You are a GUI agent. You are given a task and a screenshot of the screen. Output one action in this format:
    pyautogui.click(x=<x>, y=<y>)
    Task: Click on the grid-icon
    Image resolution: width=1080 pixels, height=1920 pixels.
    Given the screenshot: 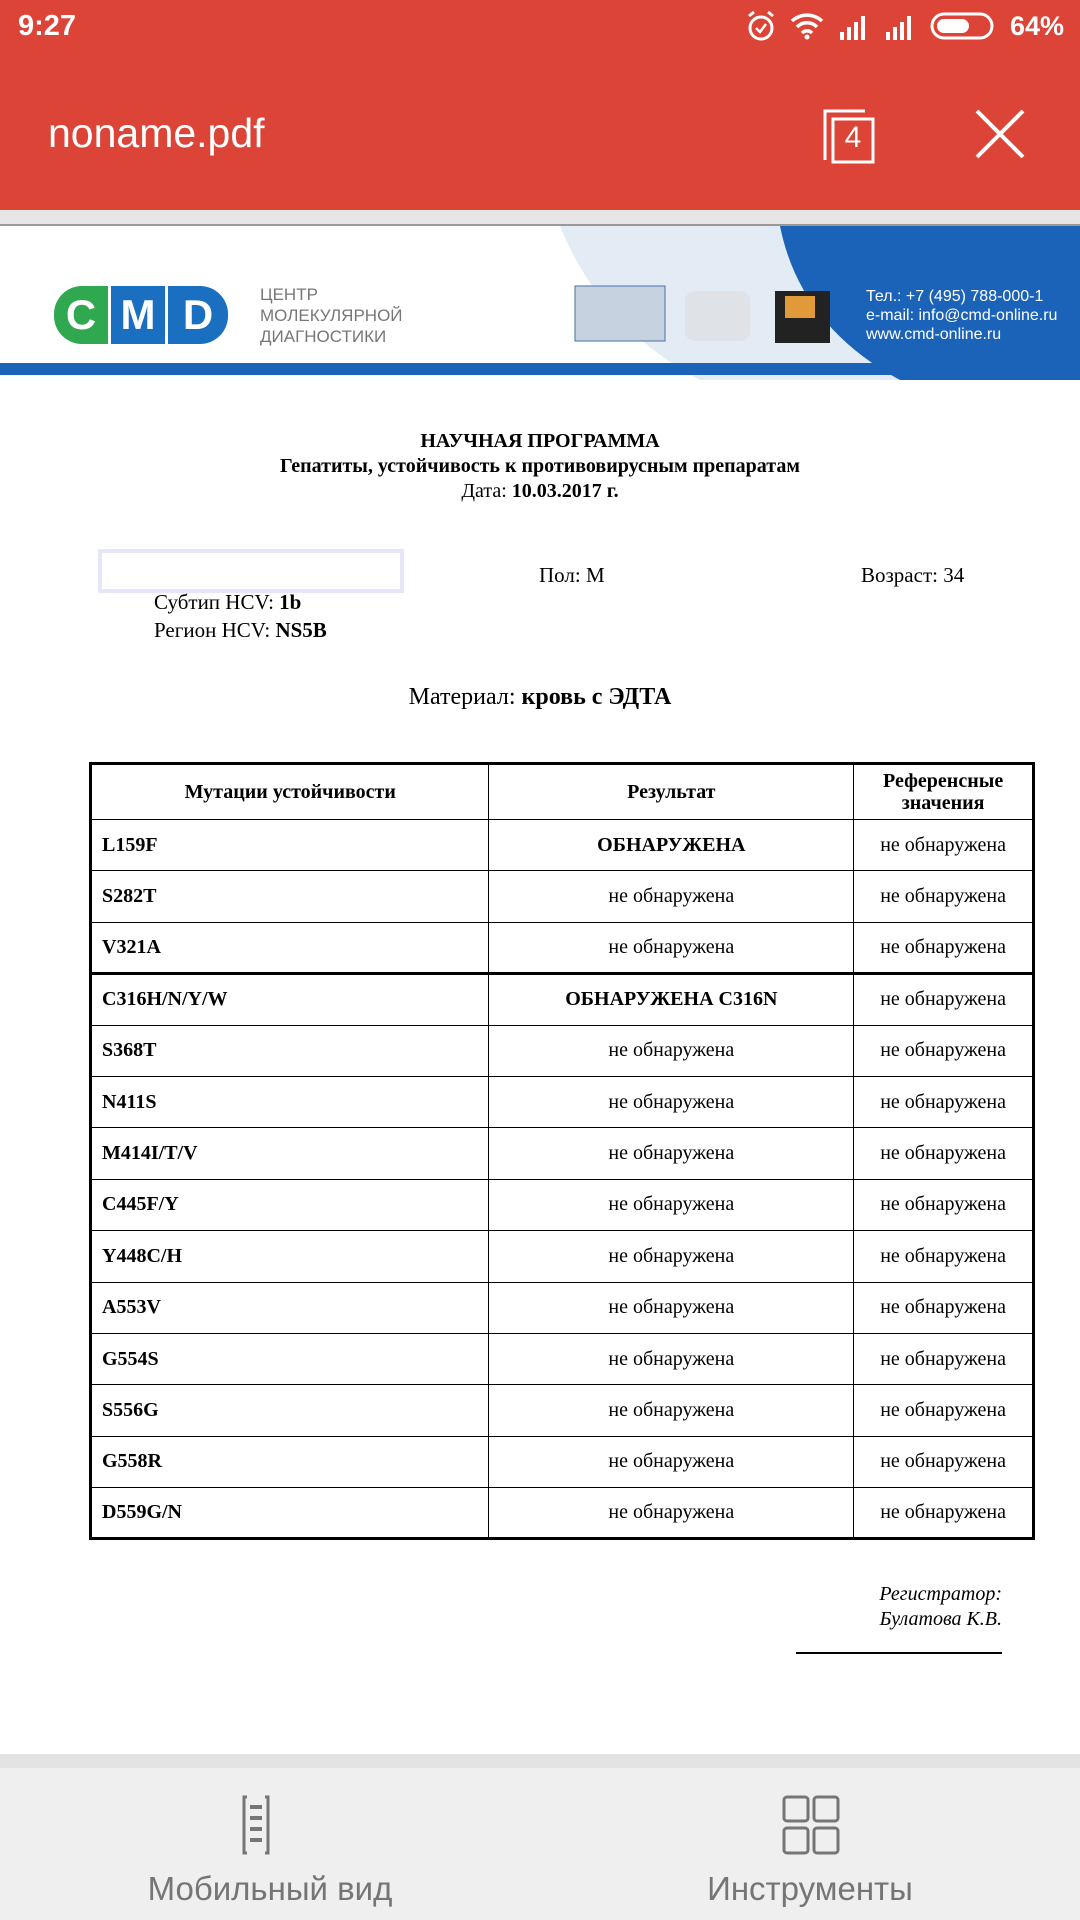 What is the action you would take?
    pyautogui.click(x=811, y=1825)
    